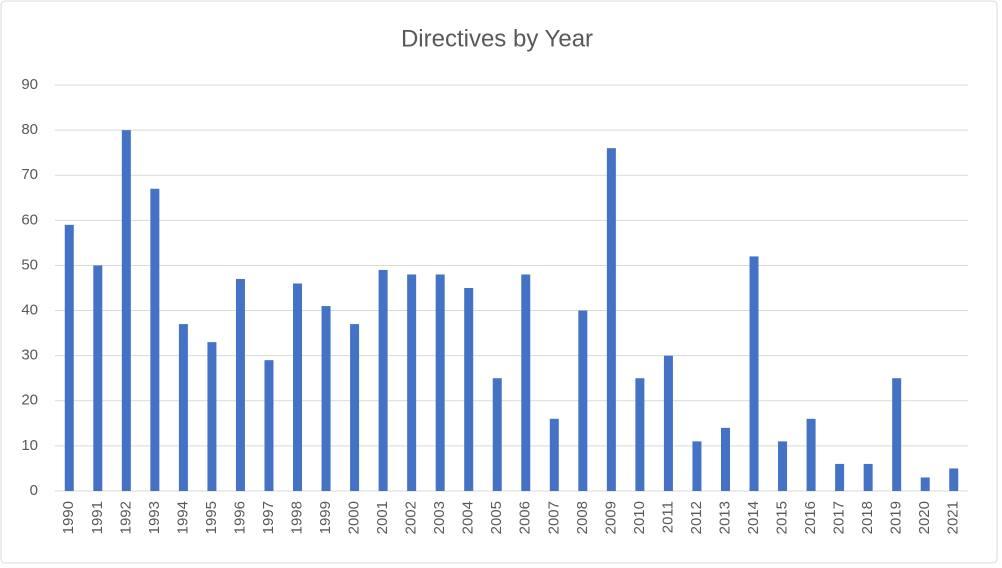 This screenshot has height=568, width=1002. Describe the element at coordinates (29, 264) in the screenshot. I see `y-tick-label: 50` at that location.